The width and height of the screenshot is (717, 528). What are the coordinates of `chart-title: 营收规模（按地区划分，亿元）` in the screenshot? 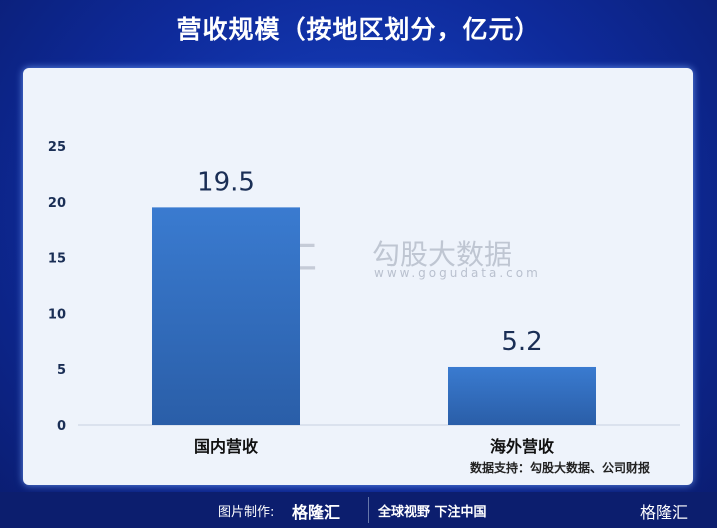 It's located at (358, 29).